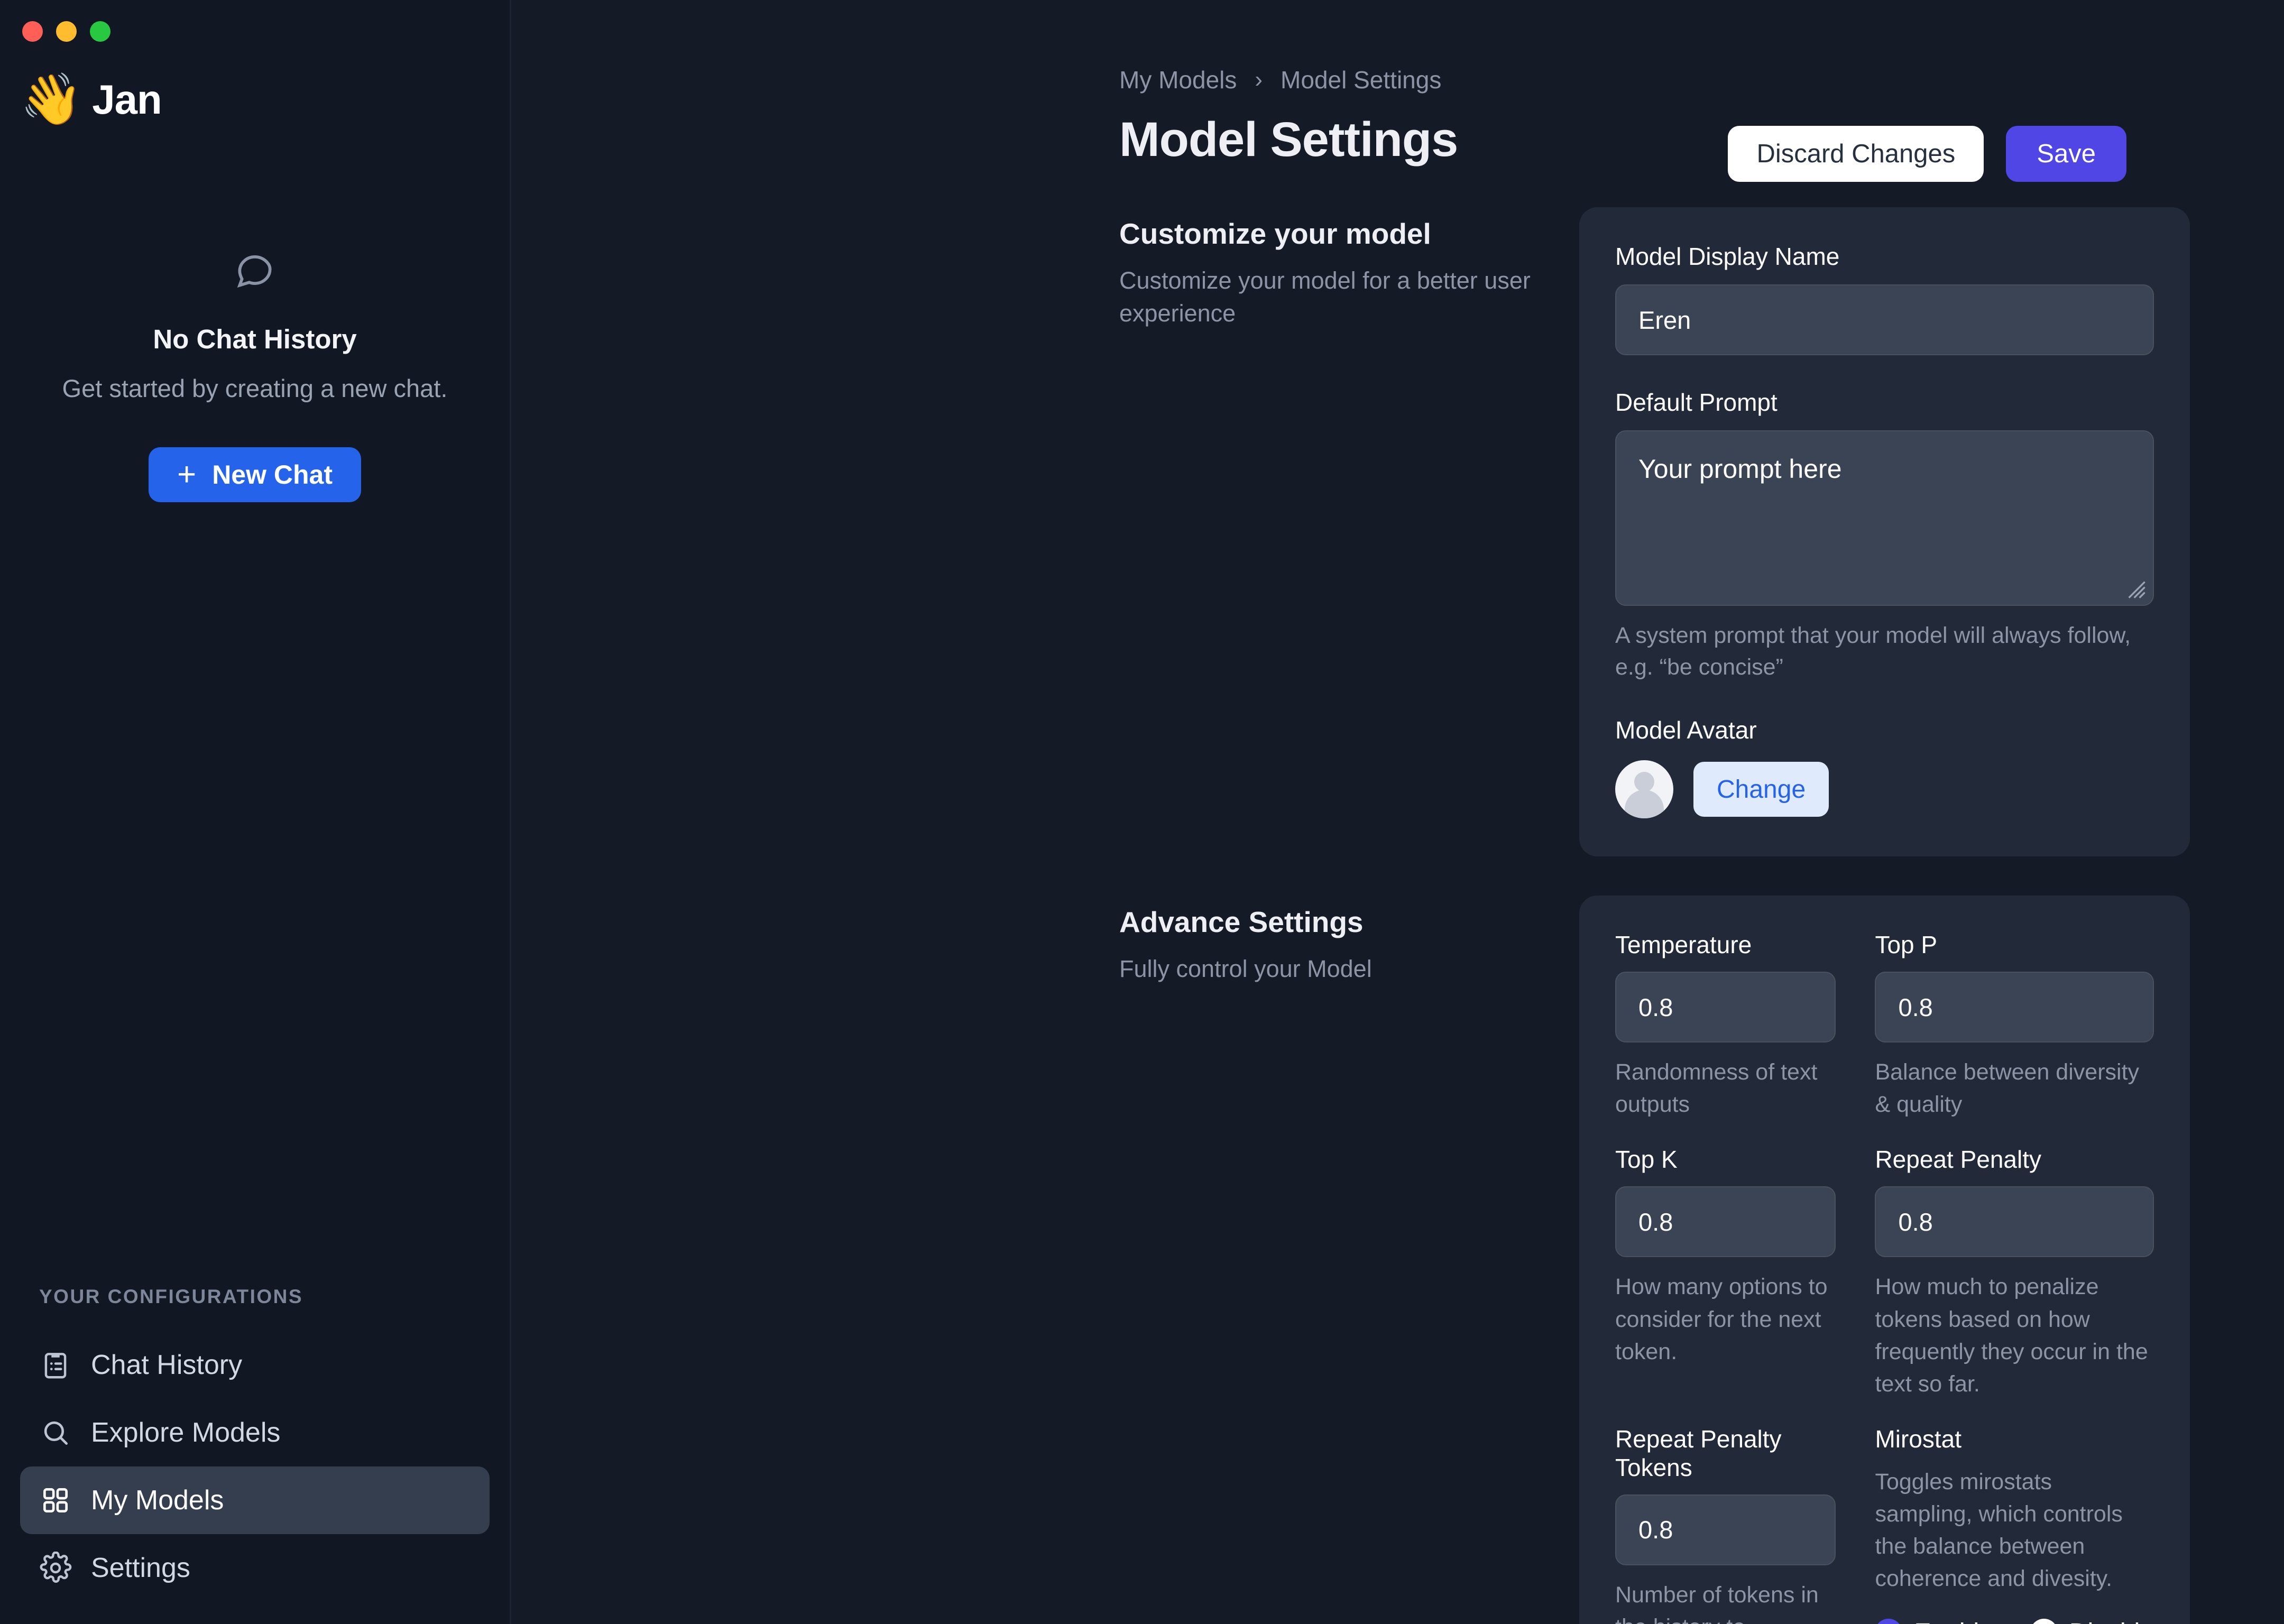  Describe the element at coordinates (1725, 1222) in the screenshot. I see `top-k-input` at that location.